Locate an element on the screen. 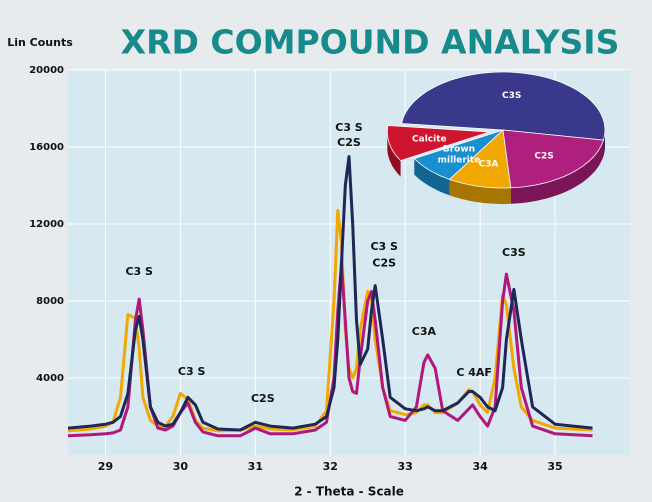  pie-label: C2S is located at coordinates (543, 156).